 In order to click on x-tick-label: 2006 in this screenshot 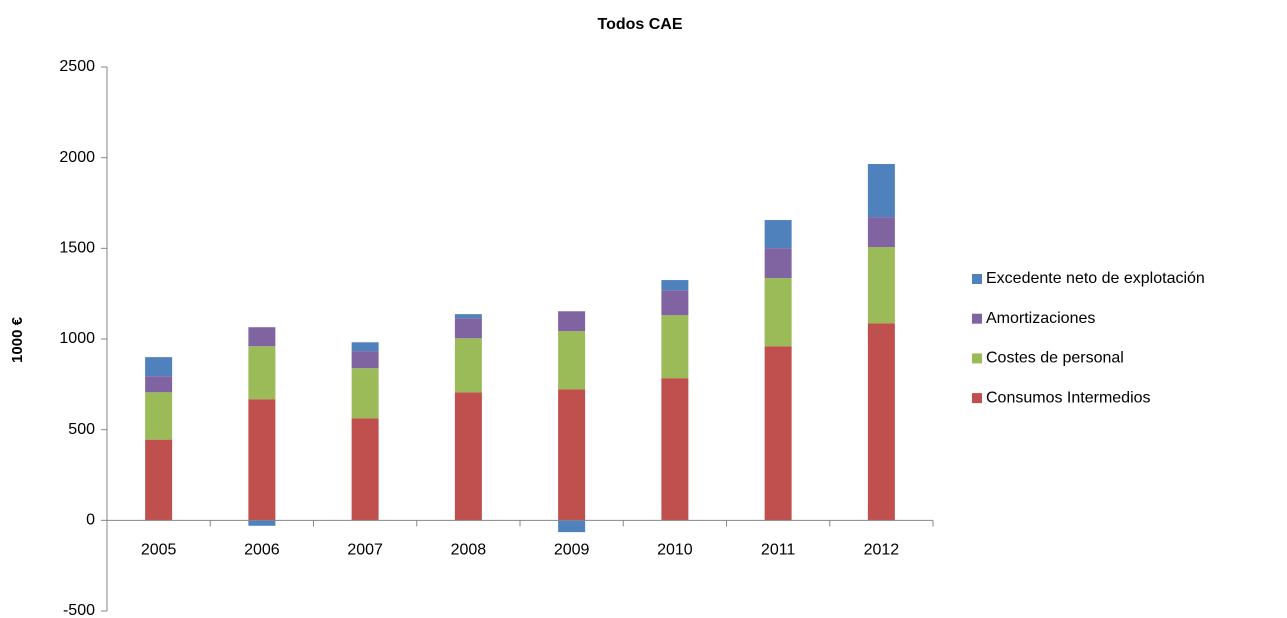, I will do `click(262, 550)`.